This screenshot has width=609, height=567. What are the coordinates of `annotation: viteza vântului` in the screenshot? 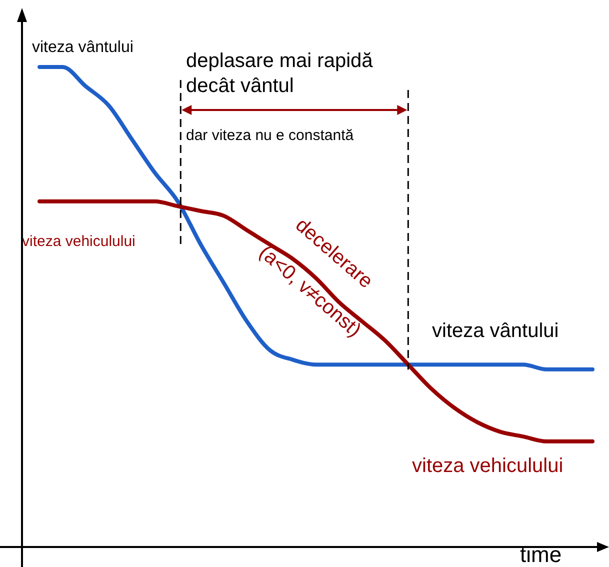 It's located at (495, 331).